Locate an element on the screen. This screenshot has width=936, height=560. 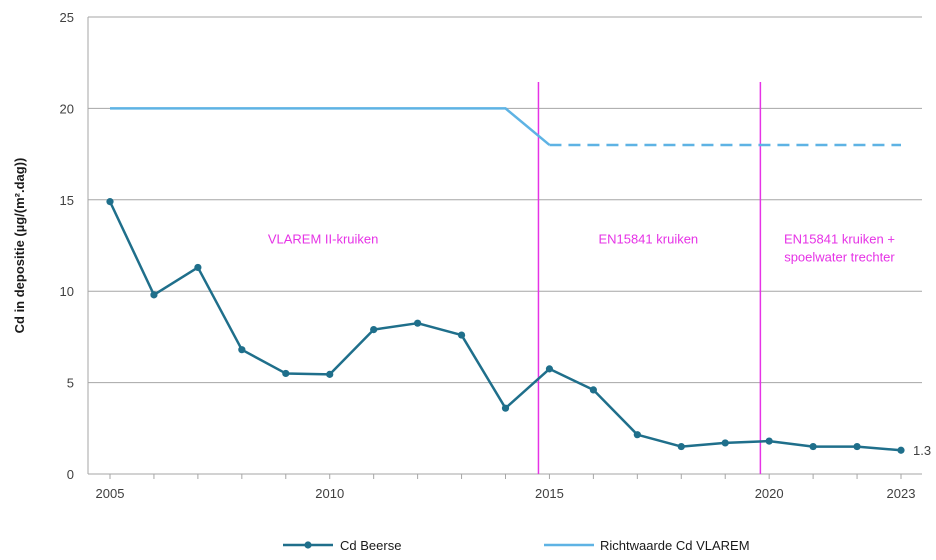
annotation-label: EN15841 kruiken + spoelwater trechter is located at coordinates (839, 248).